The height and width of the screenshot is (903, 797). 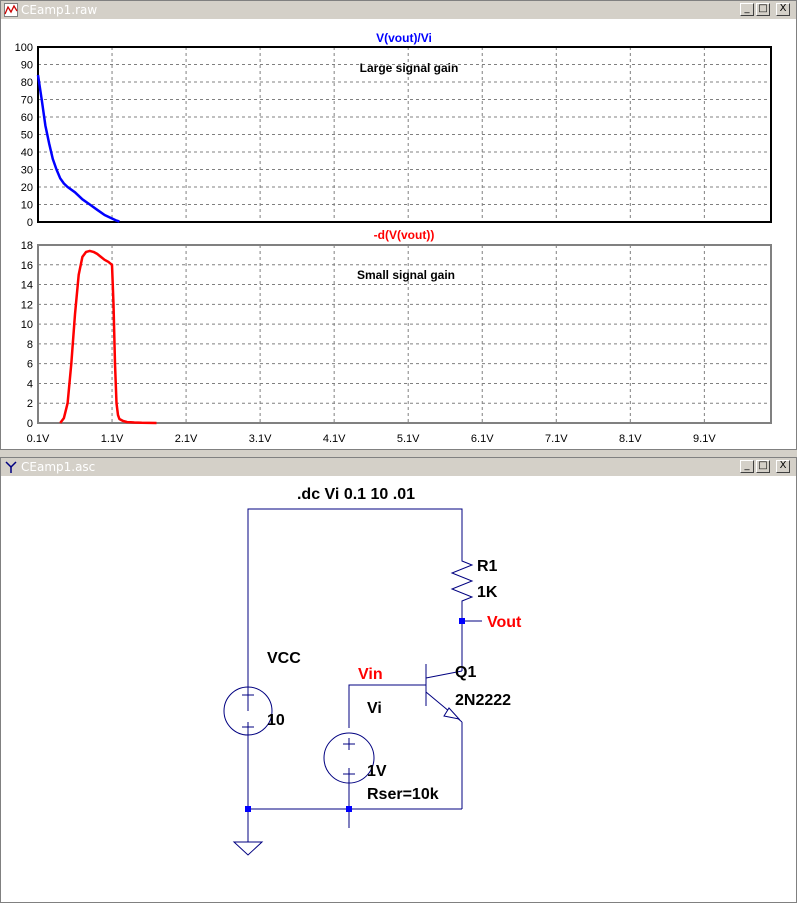 What do you see at coordinates (372, 439) in the screenshot?
I see `x-axis-ticks: 0.1V 1.1V 2.1V 3.1V 4.1V 5.1V 6.1V 7.1V 8.1V 9.1V` at bounding box center [372, 439].